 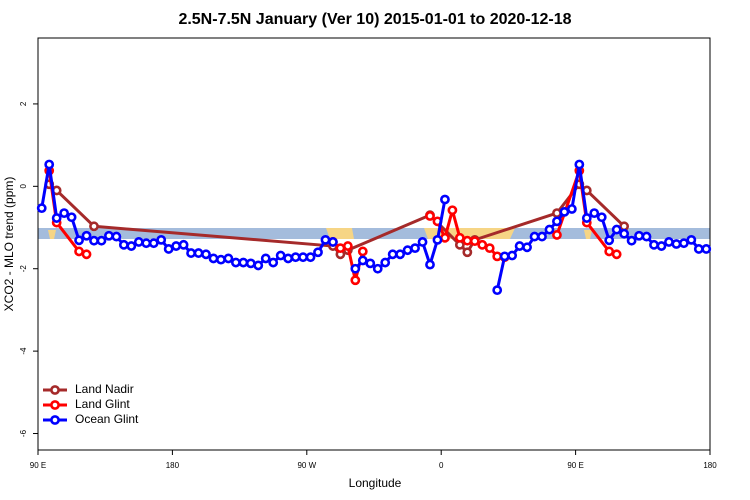 What do you see at coordinates (107, 419) in the screenshot?
I see `legend-label: Ocean Glint` at bounding box center [107, 419].